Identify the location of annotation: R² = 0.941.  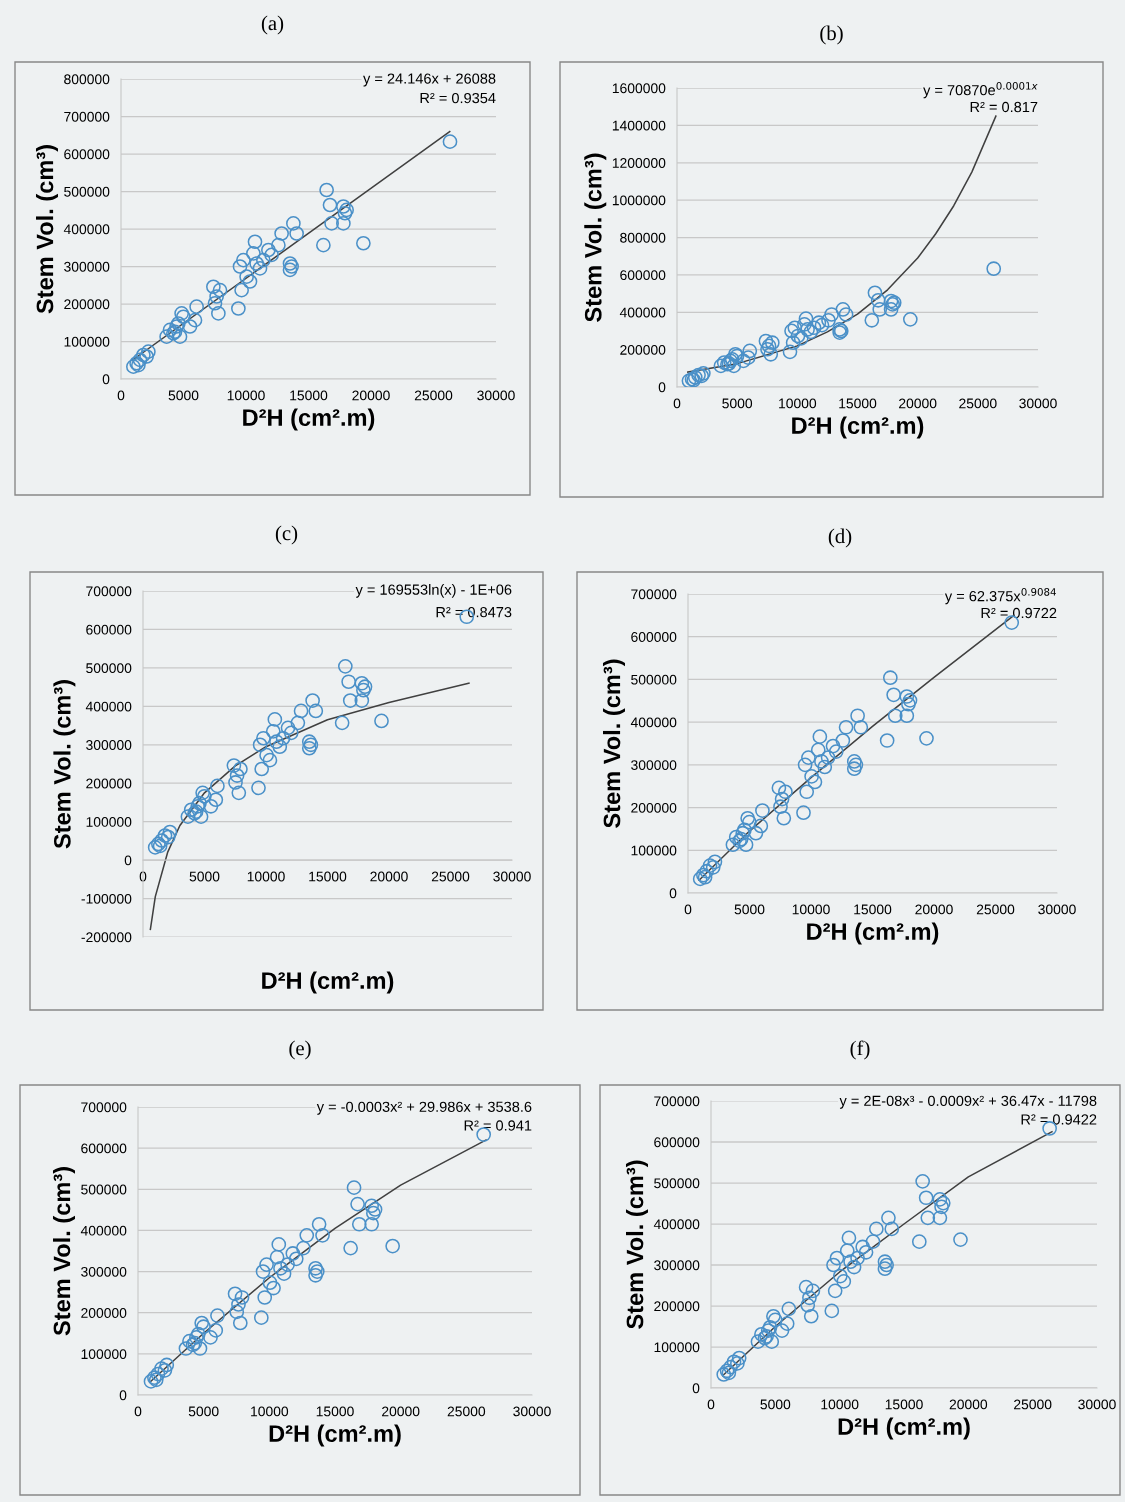
(498, 1125).